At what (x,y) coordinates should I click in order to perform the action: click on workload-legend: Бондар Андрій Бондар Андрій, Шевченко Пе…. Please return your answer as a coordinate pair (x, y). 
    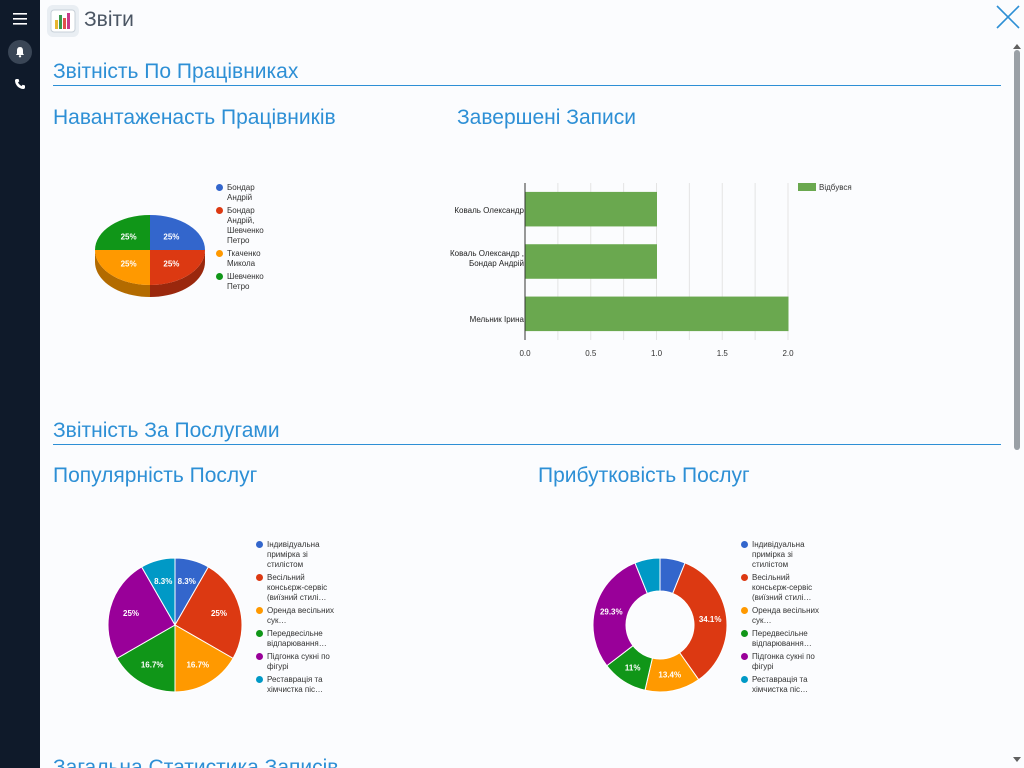
    Looking at the image, I should click on (246, 239).